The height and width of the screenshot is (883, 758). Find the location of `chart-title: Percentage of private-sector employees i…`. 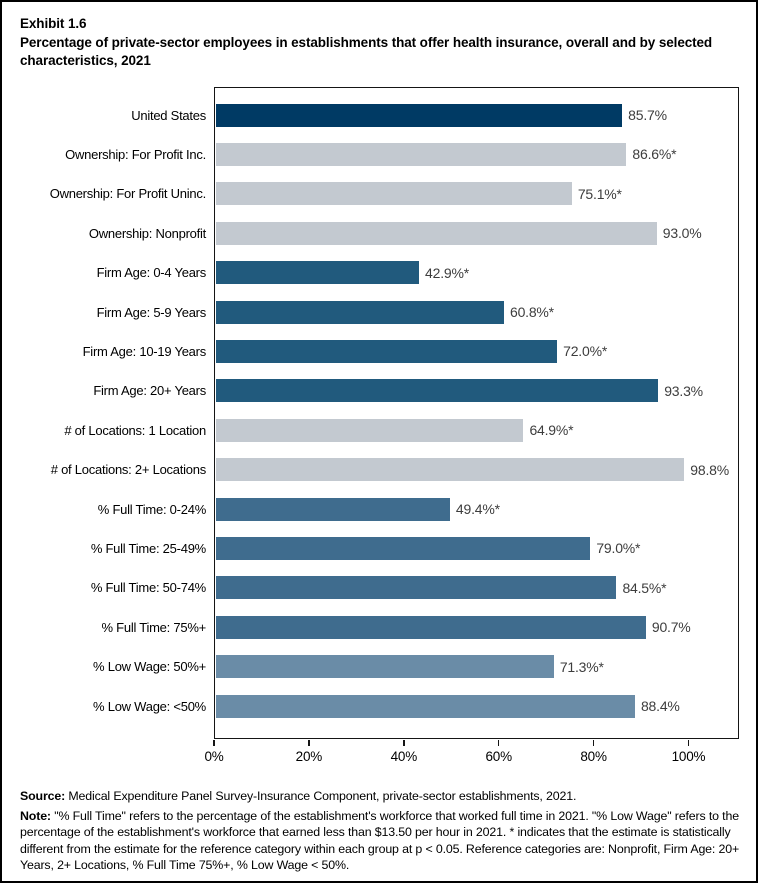

chart-title: Percentage of private-sector employees i… is located at coordinates (366, 51).